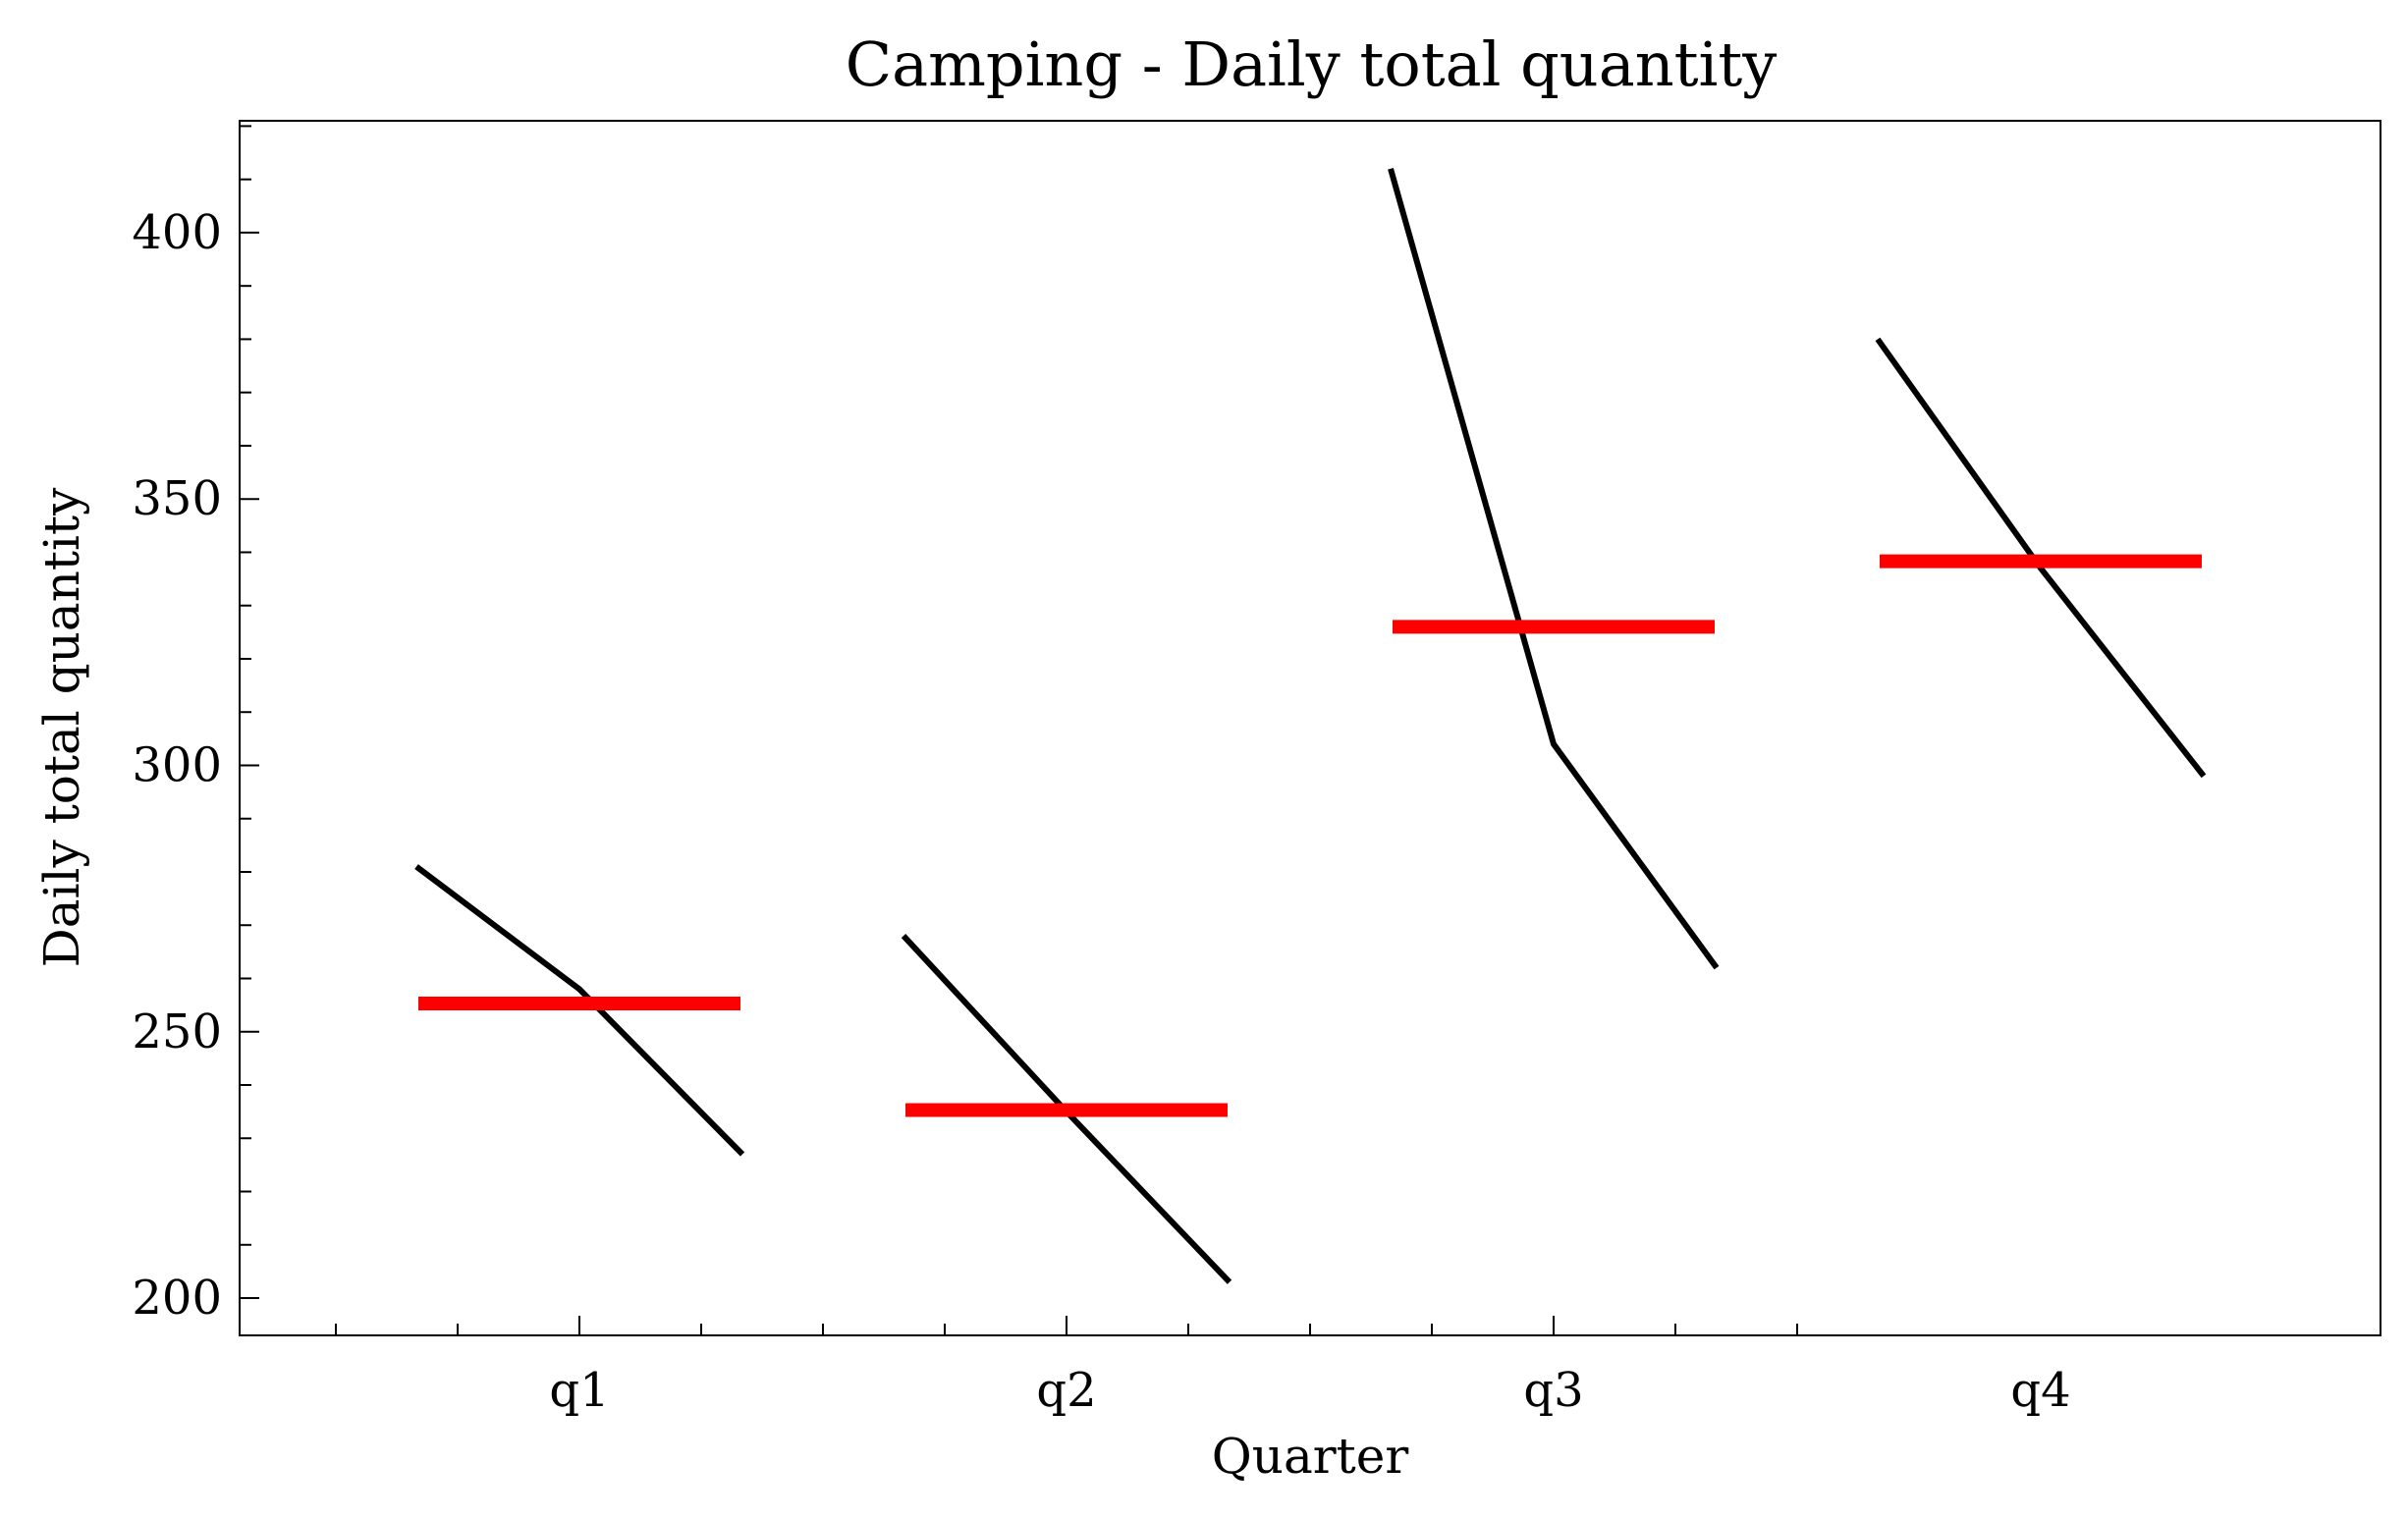 This screenshot has width=2408, height=1519. What do you see at coordinates (177, 1298) in the screenshot?
I see `y-tick-label: 200` at bounding box center [177, 1298].